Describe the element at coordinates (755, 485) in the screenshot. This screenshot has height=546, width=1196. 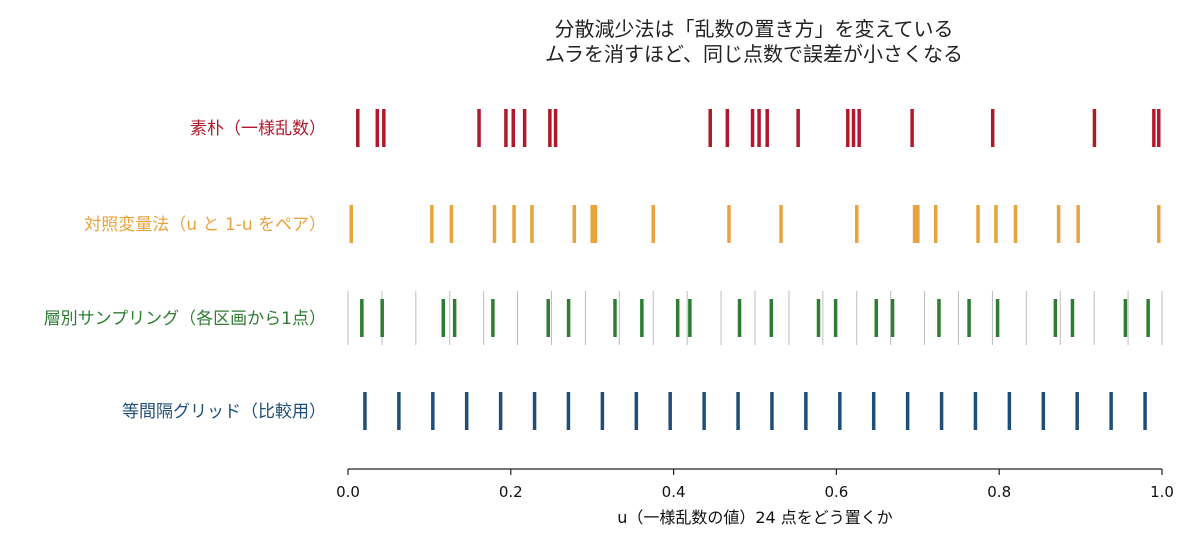
I see `x-axis-ticks: 0.0 0.2 0.4 0.6 0.8 1.0` at that location.